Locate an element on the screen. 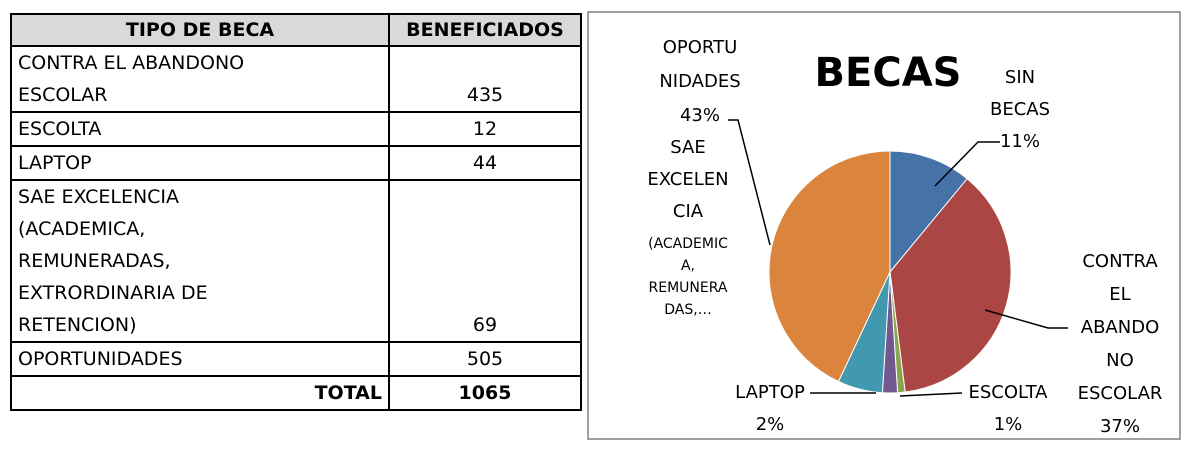 The width and height of the screenshot is (1192, 452). count-cell: 69 is located at coordinates (485, 261).